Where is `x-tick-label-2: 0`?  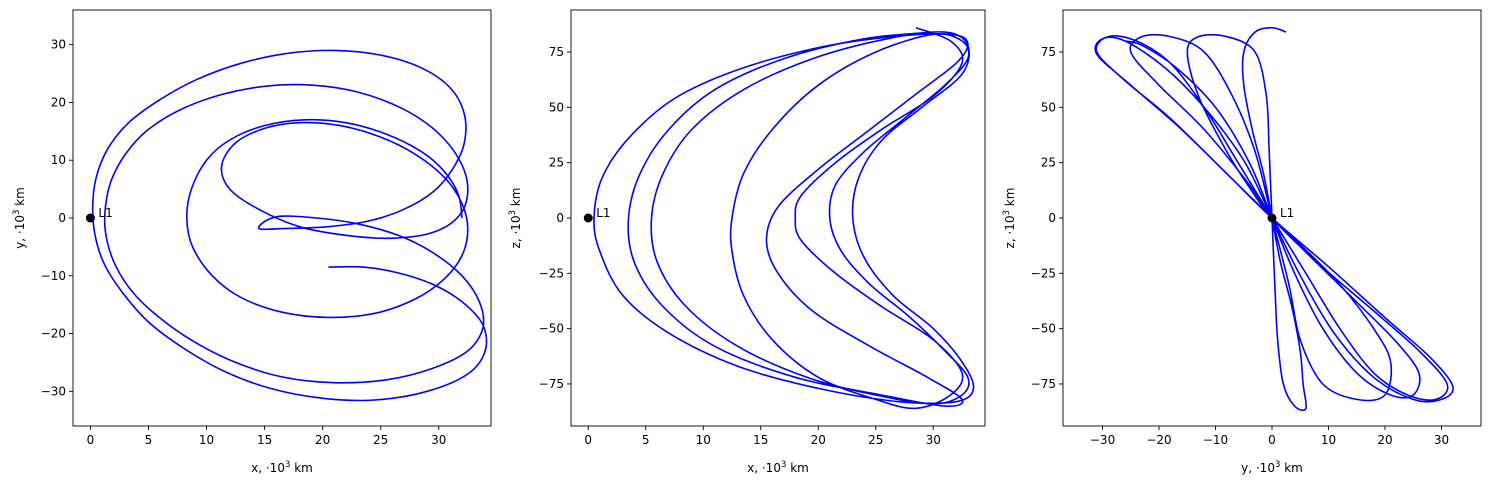 x-tick-label-2: 0 is located at coordinates (588, 440).